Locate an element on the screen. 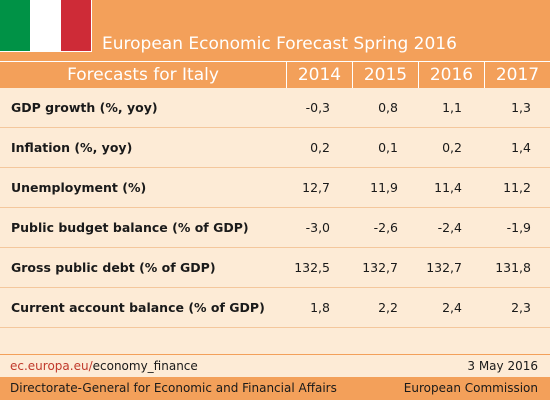 This screenshot has width=550, height=400. table-row: Unemployment (%) 12,7 11,9 11,4 11,2 is located at coordinates (275, 188).